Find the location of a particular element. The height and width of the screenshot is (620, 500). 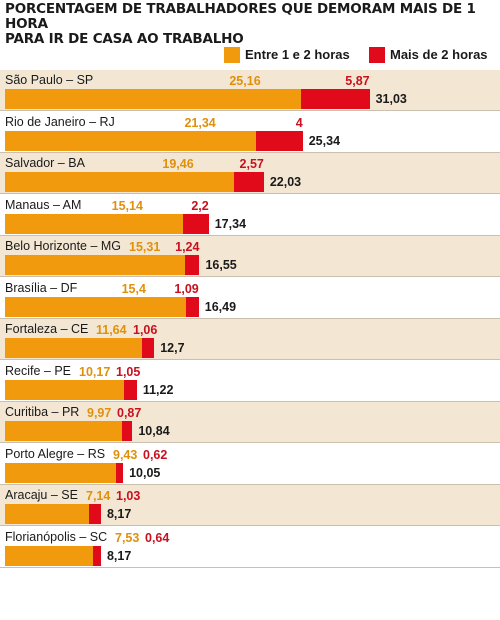

value-label-total: 12,7 is located at coordinates (172, 348).